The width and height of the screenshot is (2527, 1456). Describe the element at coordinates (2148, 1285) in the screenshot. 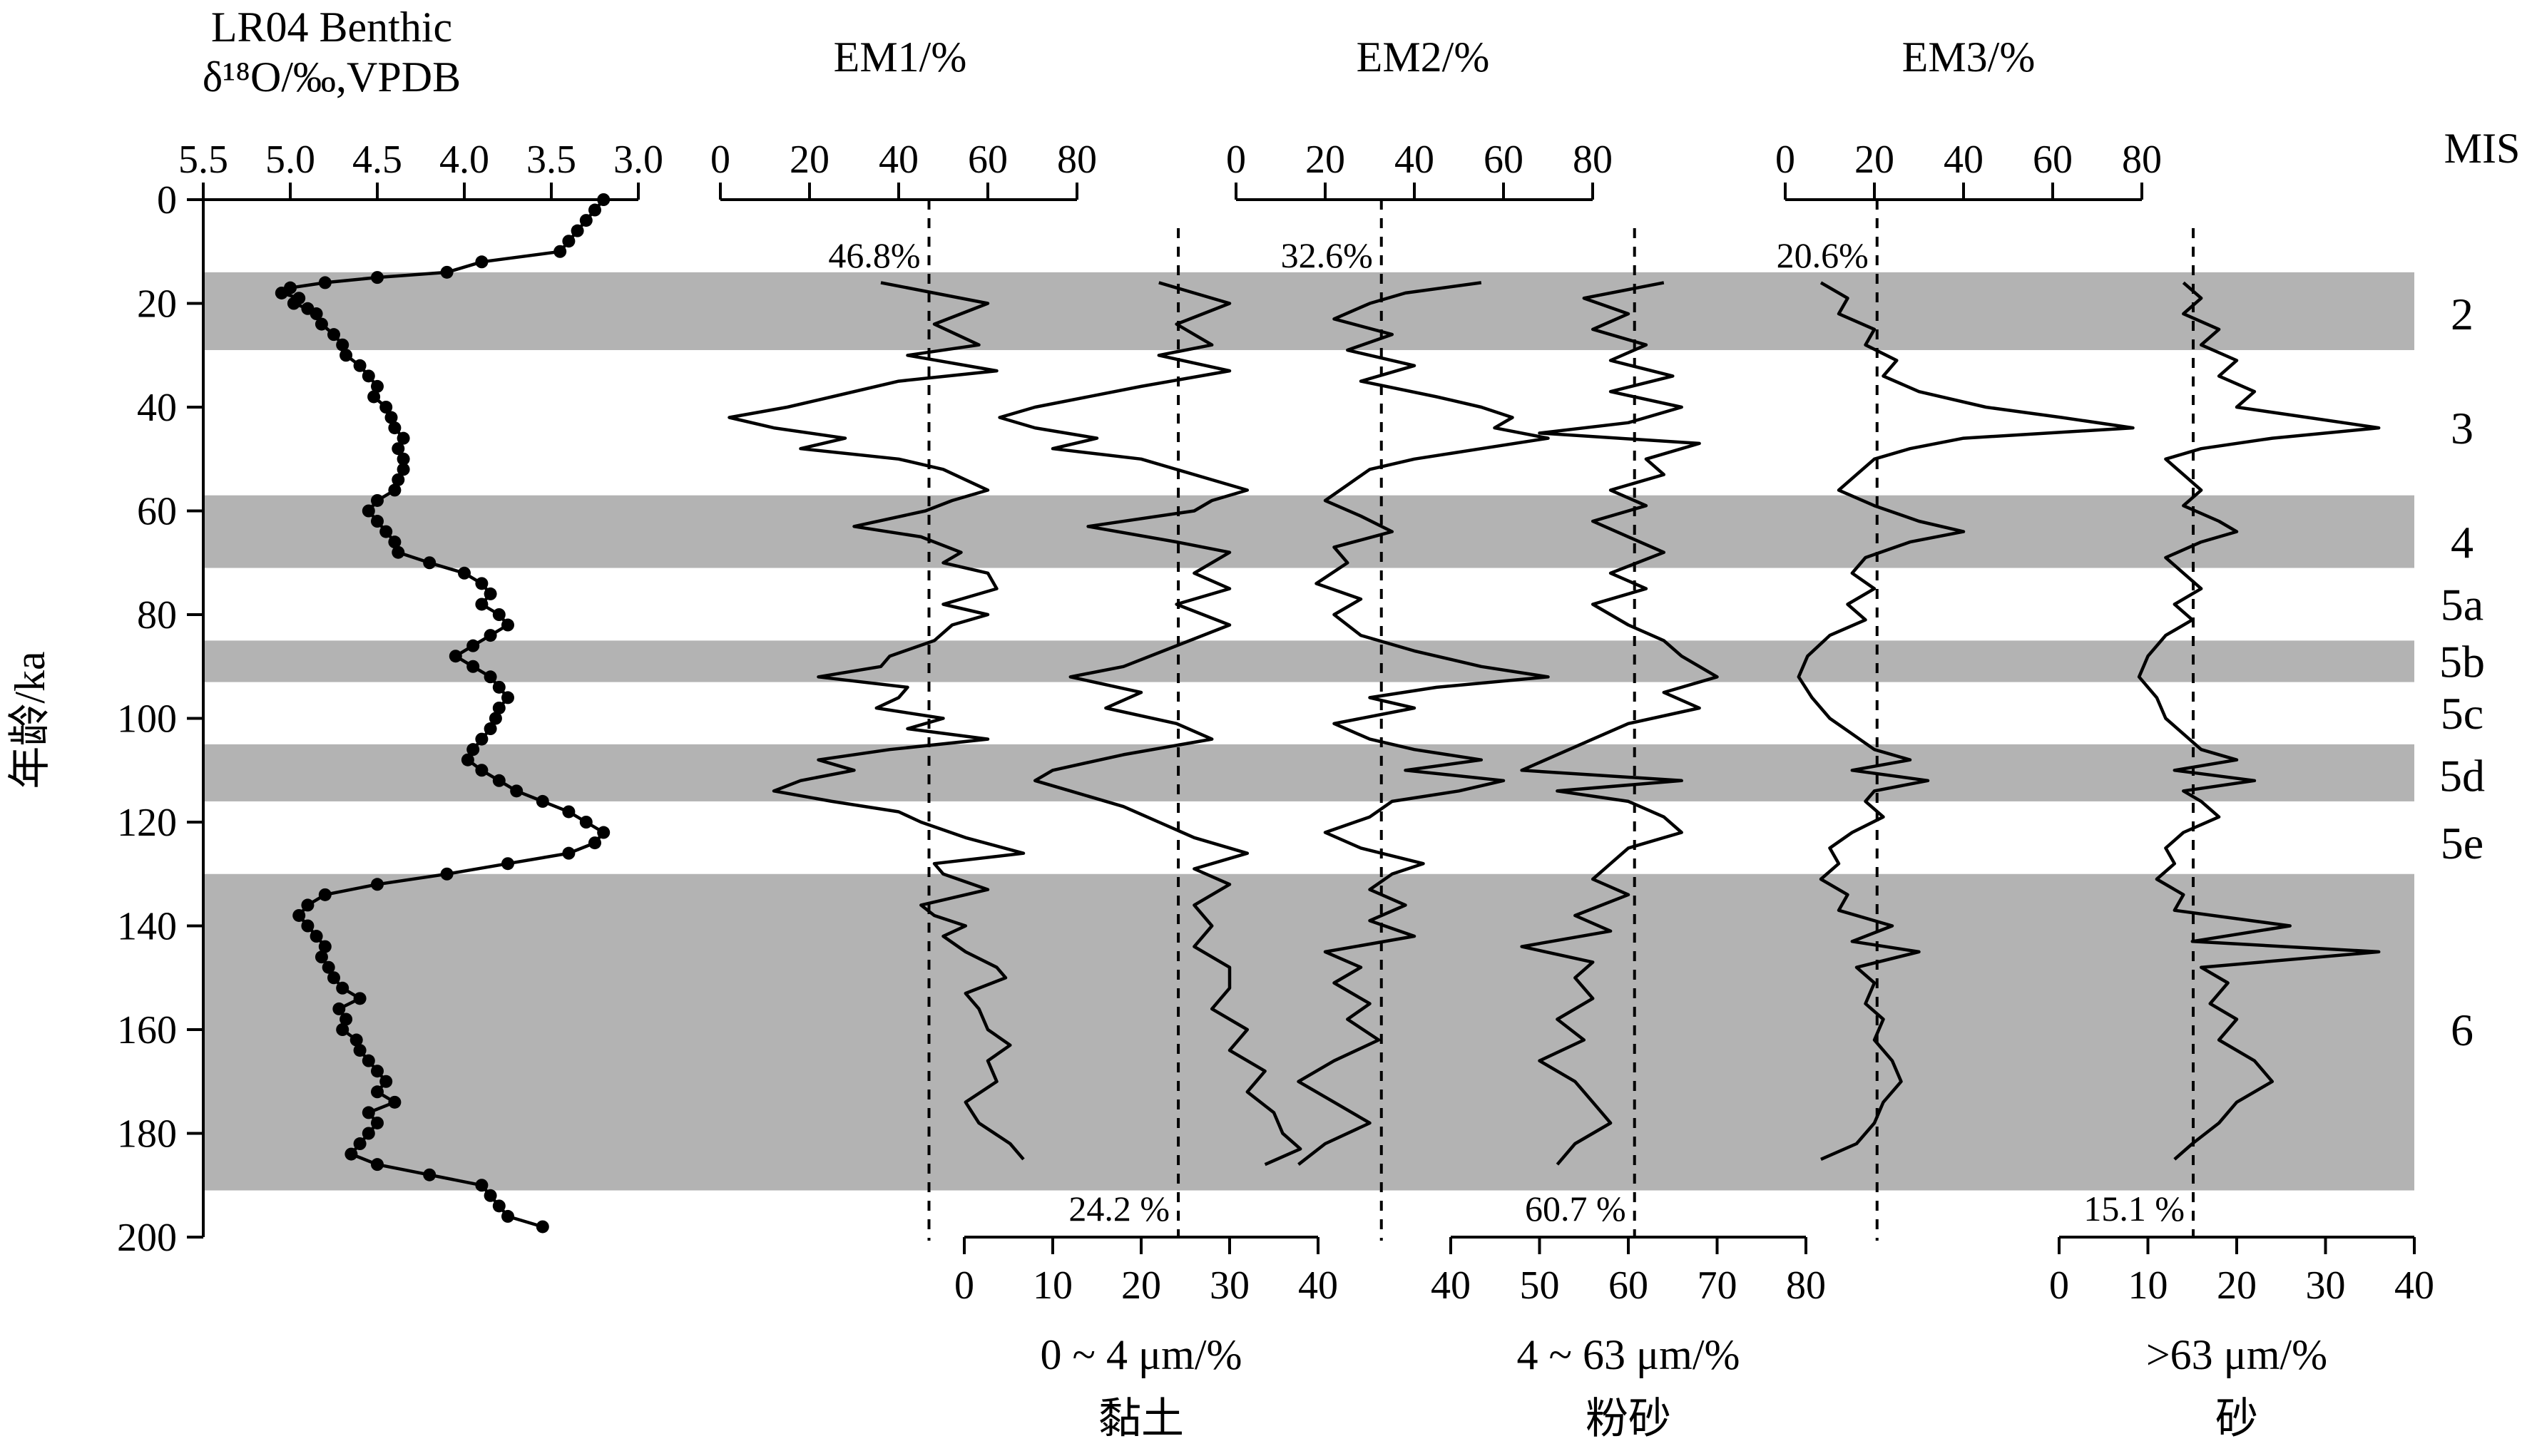

I see `sand-tick-label: 10` at that location.